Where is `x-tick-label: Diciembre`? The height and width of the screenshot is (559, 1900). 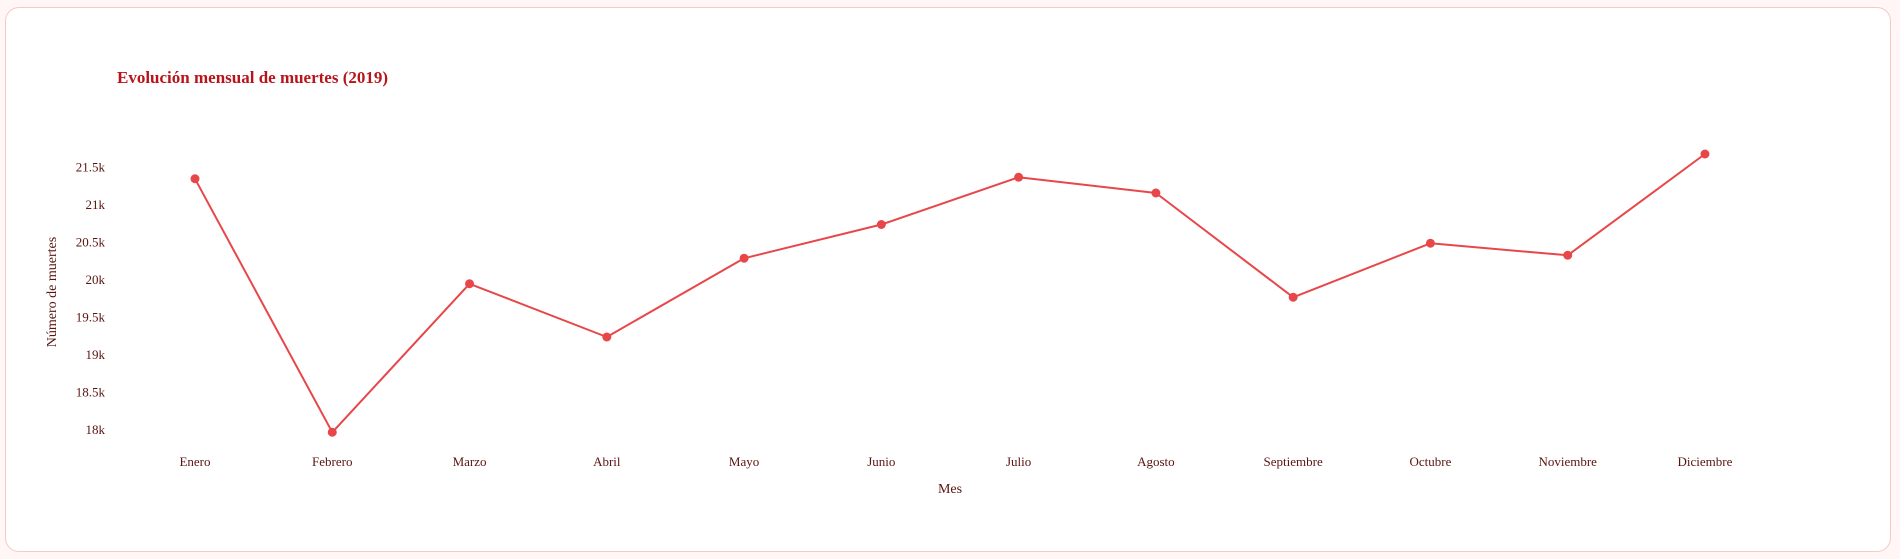
x-tick-label: Diciembre is located at coordinates (1705, 461).